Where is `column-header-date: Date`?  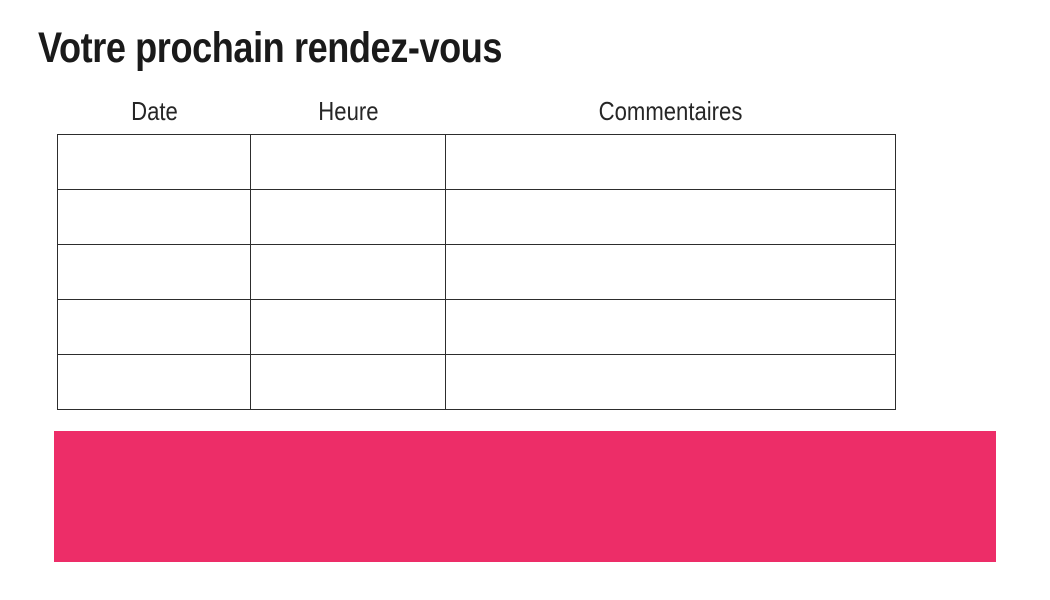 column-header-date: Date is located at coordinates (154, 112).